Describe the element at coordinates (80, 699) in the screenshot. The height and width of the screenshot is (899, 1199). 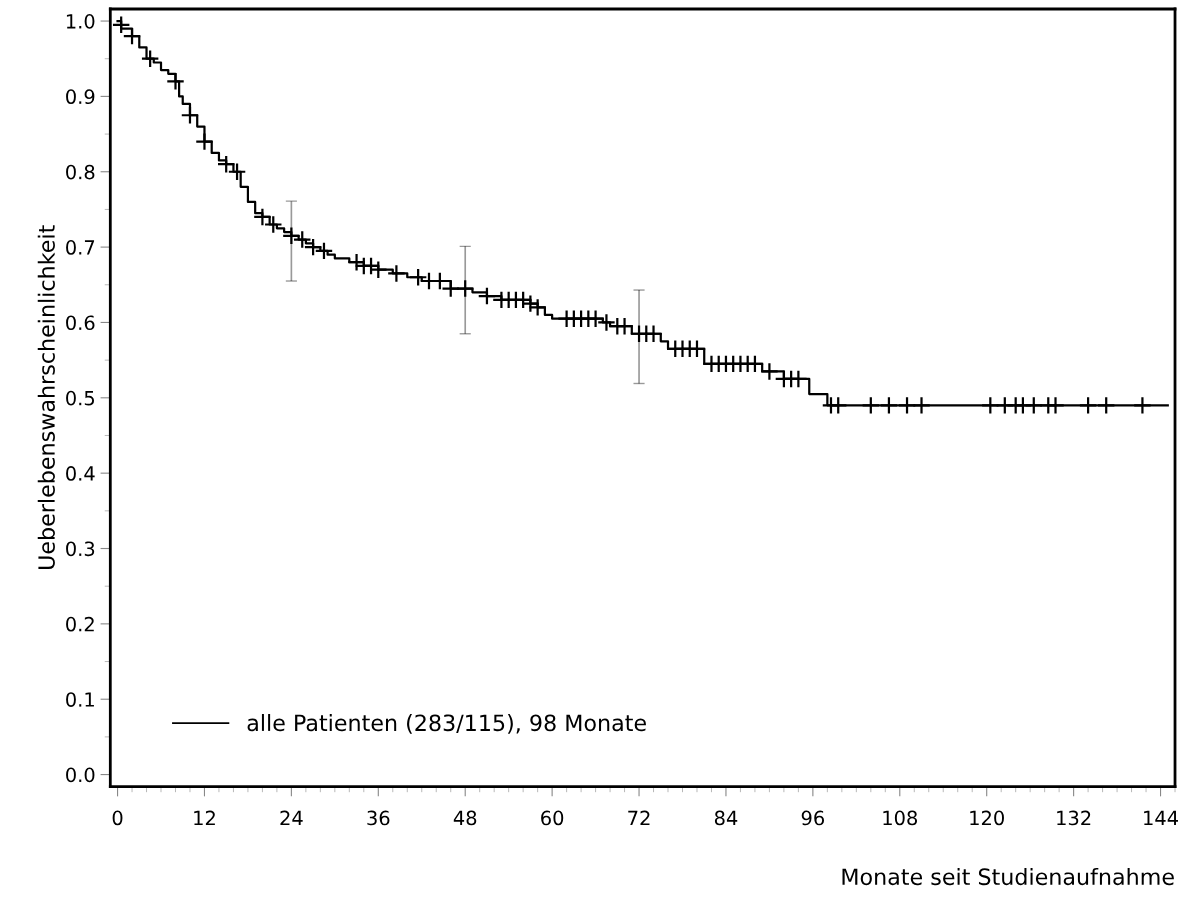
I see `y-tick-label: 0.1` at that location.